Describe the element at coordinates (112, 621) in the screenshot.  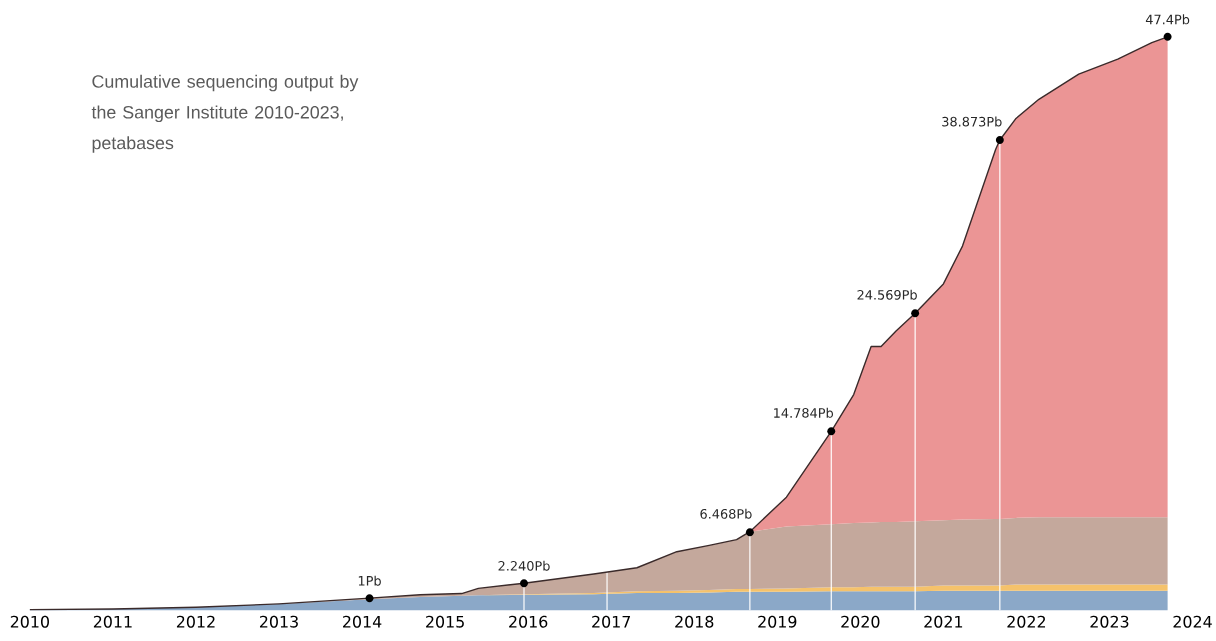
I see `x-tick-label: 2011` at that location.